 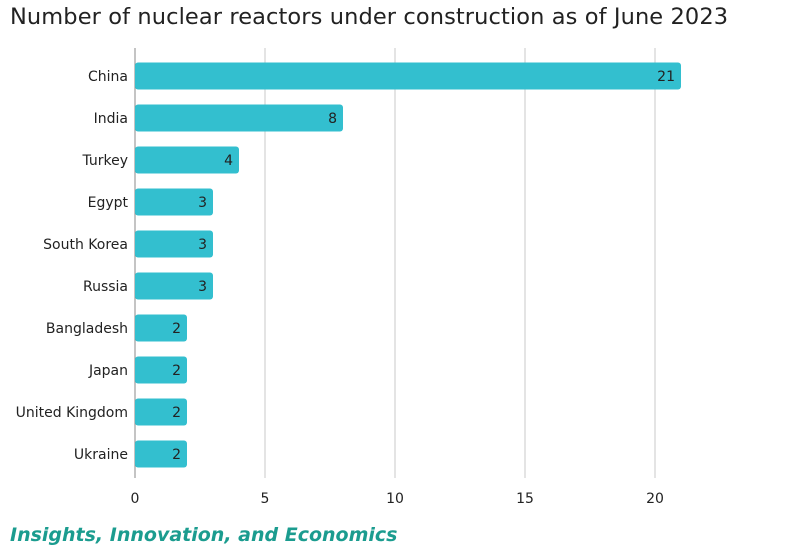 I want to click on category-label: China, so click(x=108, y=77).